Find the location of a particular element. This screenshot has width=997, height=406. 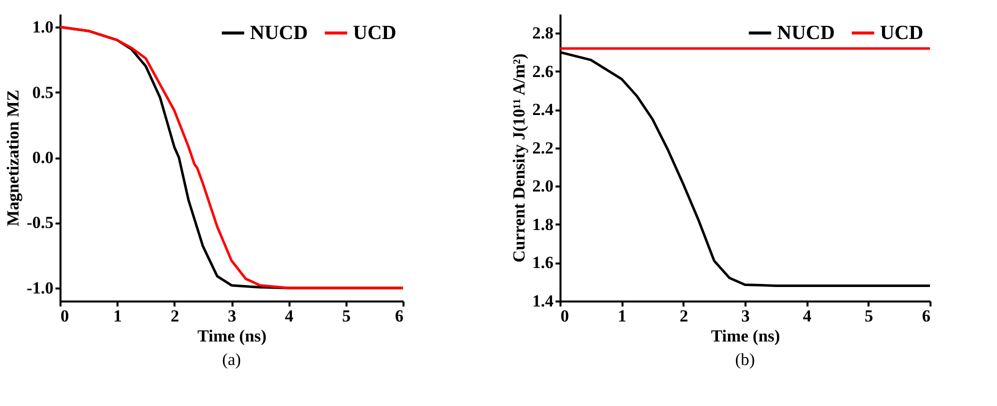

y-tick-label: 2.4 is located at coordinates (543, 110).